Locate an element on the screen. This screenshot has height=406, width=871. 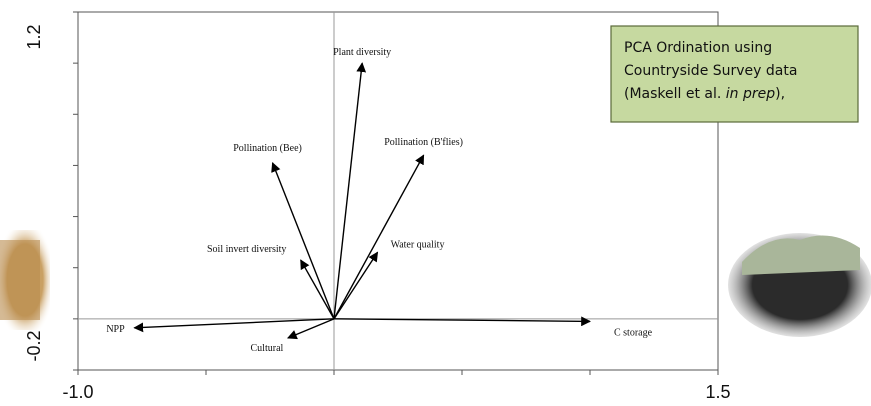
y-tick-label: 1.2 is located at coordinates (34, 36).